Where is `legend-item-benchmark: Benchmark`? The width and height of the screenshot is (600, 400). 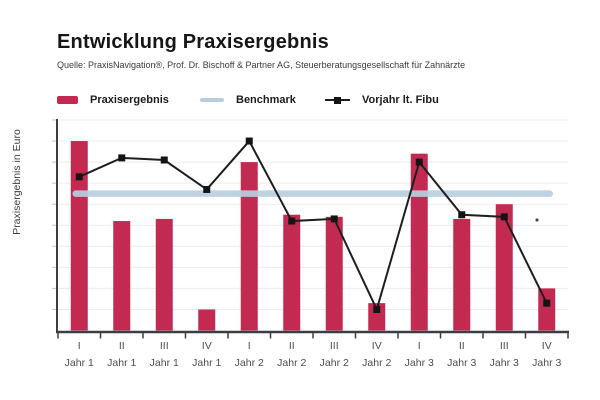
legend-item-benchmark: Benchmark is located at coordinates (248, 100).